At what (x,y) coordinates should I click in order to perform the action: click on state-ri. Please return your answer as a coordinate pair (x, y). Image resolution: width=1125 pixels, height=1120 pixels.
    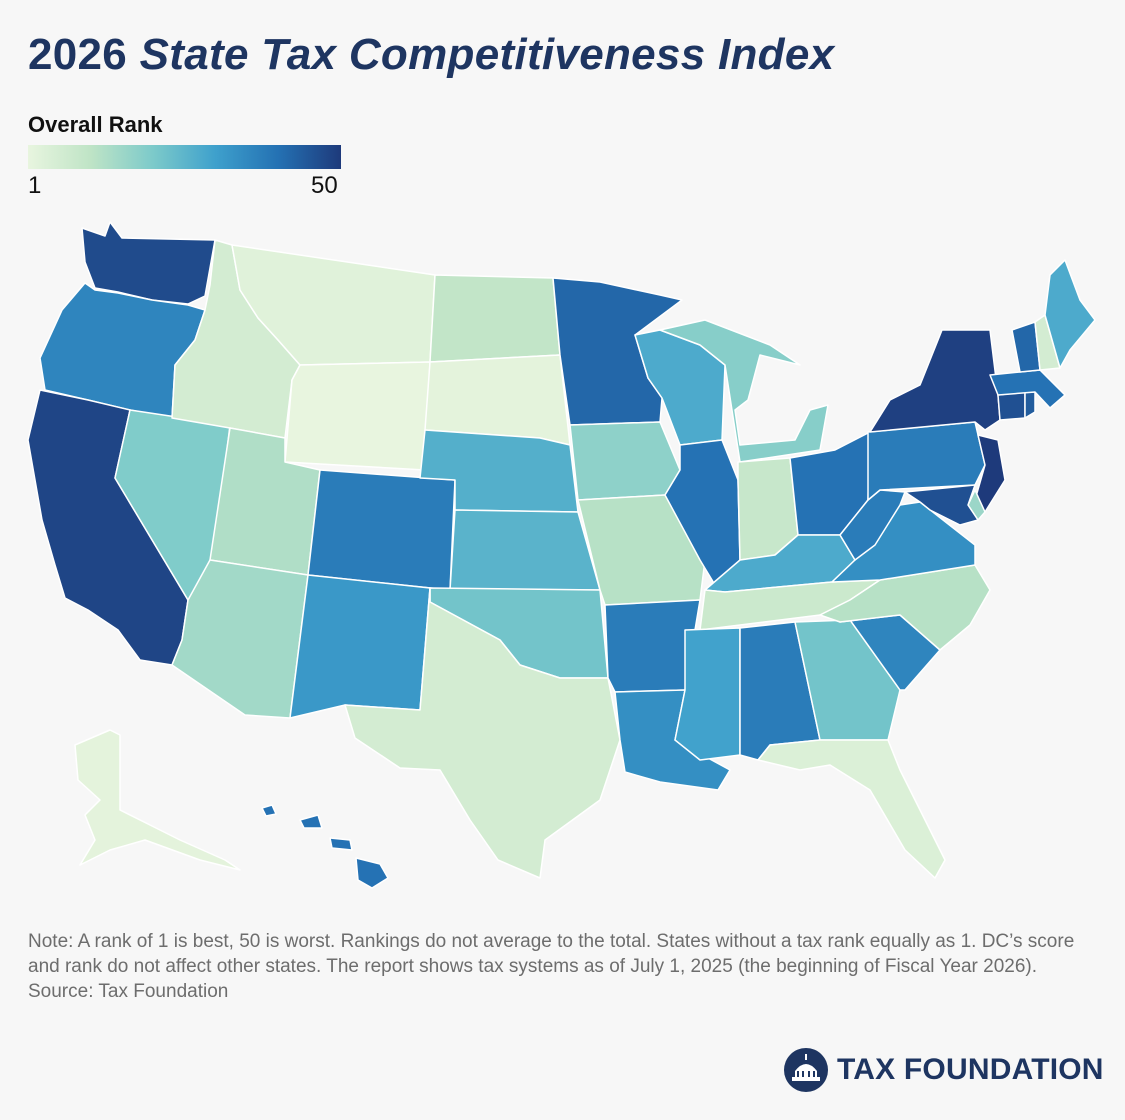
    Looking at the image, I should click on (1030, 405).